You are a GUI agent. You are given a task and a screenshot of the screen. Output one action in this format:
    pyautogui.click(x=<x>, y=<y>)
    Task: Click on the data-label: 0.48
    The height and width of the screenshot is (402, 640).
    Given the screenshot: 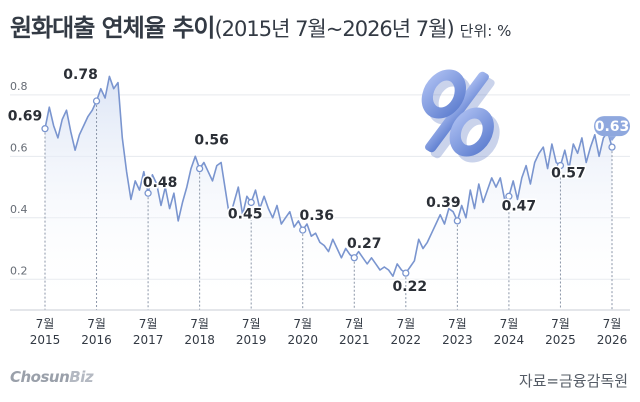 What is the action you would take?
    pyautogui.click(x=160, y=183)
    